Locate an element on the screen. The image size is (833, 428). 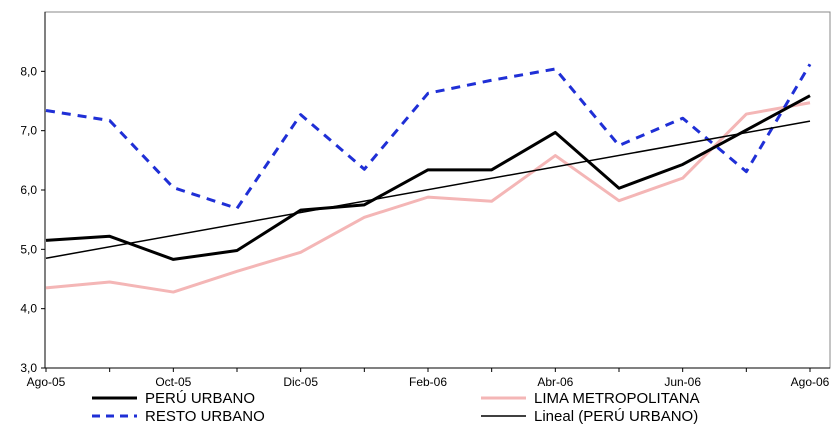
y-tick-label: 3,0 is located at coordinates (28, 368).